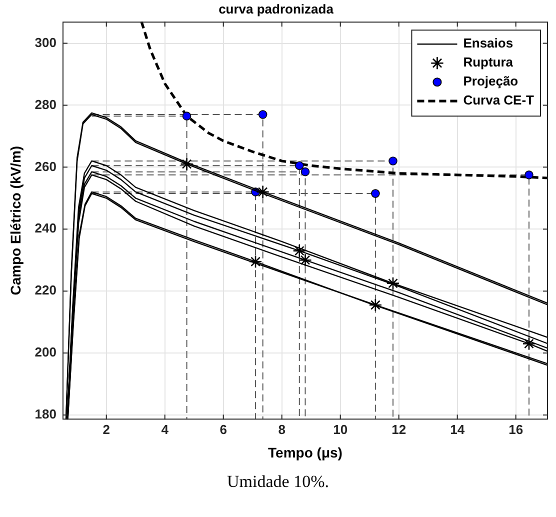  What do you see at coordinates (45, 42) in the screenshot?
I see `y-tick-label: 300` at bounding box center [45, 42].